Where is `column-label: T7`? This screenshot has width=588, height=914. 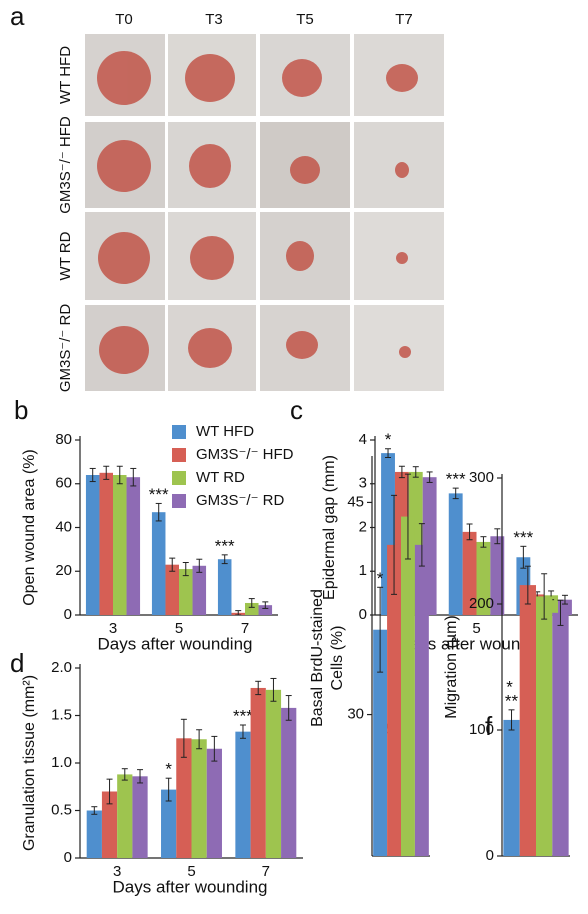
column-label: T7 is located at coordinates (404, 19).